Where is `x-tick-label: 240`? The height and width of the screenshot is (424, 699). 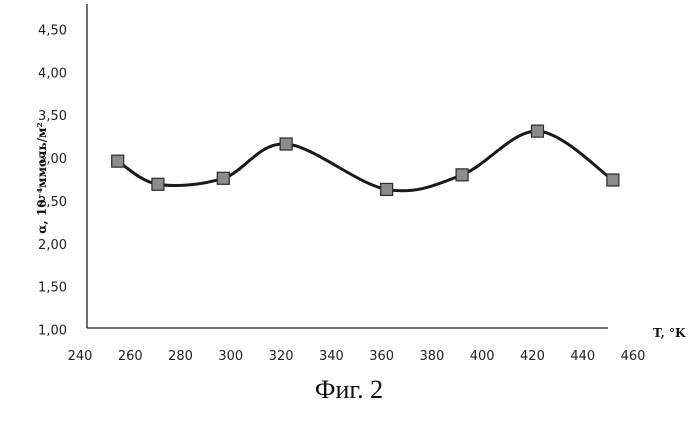
x-tick-label: 240 is located at coordinates (80, 356).